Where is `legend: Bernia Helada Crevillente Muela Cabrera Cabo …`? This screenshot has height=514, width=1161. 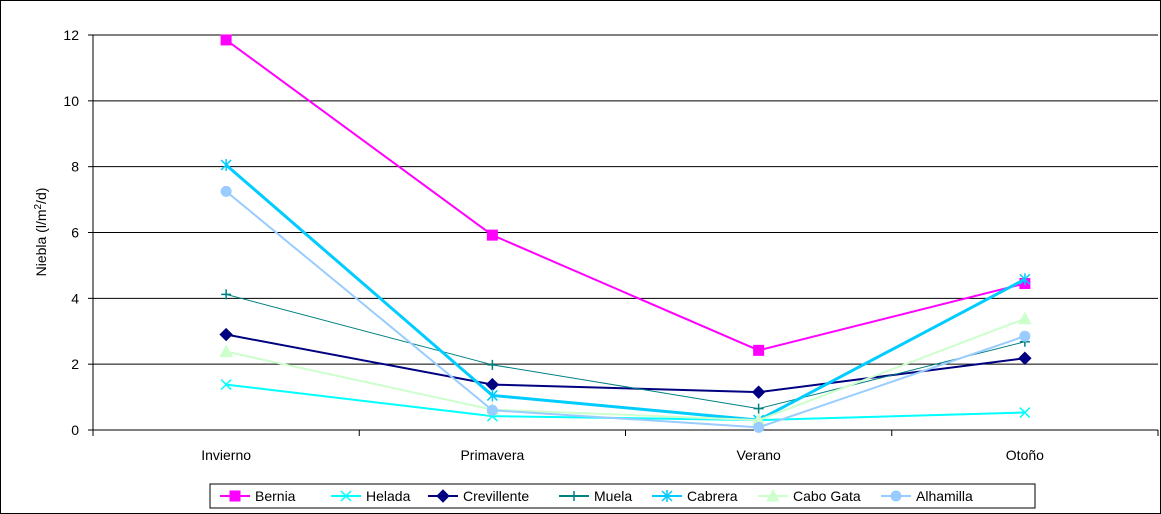
legend: Bernia Helada Crevillente Muela Cabrera Cabo … is located at coordinates (622, 496).